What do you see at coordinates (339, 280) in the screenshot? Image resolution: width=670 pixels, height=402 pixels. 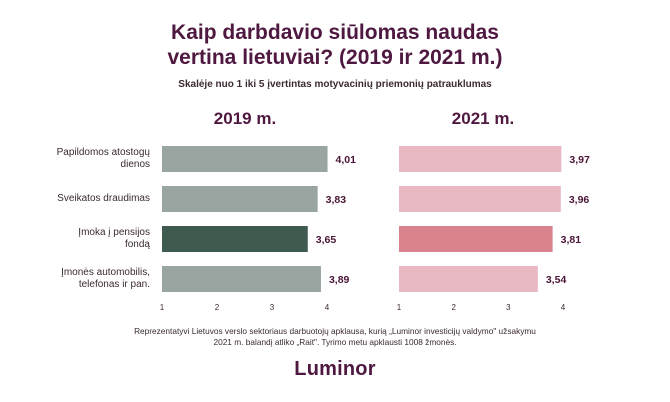 I see `value-label-2019-3: 3,89` at bounding box center [339, 280].